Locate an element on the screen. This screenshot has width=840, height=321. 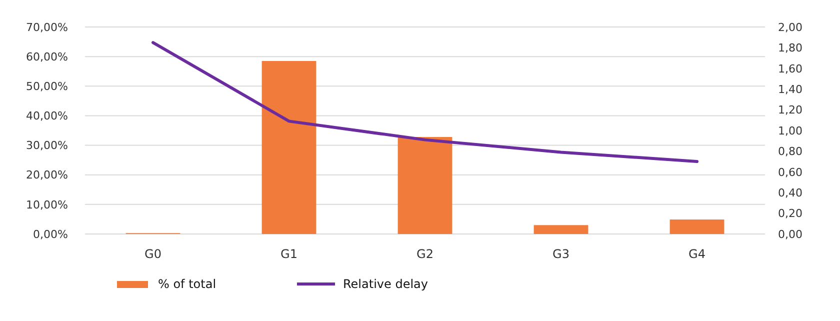
y-tick-label: 50,00% is located at coordinates (47, 86).